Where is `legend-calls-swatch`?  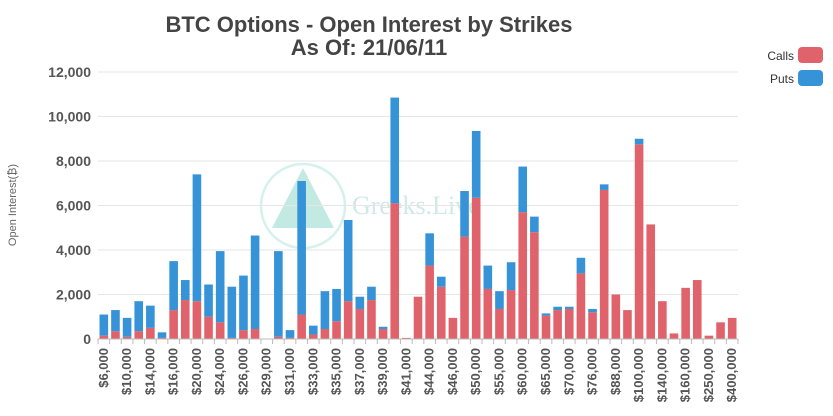 legend-calls-swatch is located at coordinates (810, 55).